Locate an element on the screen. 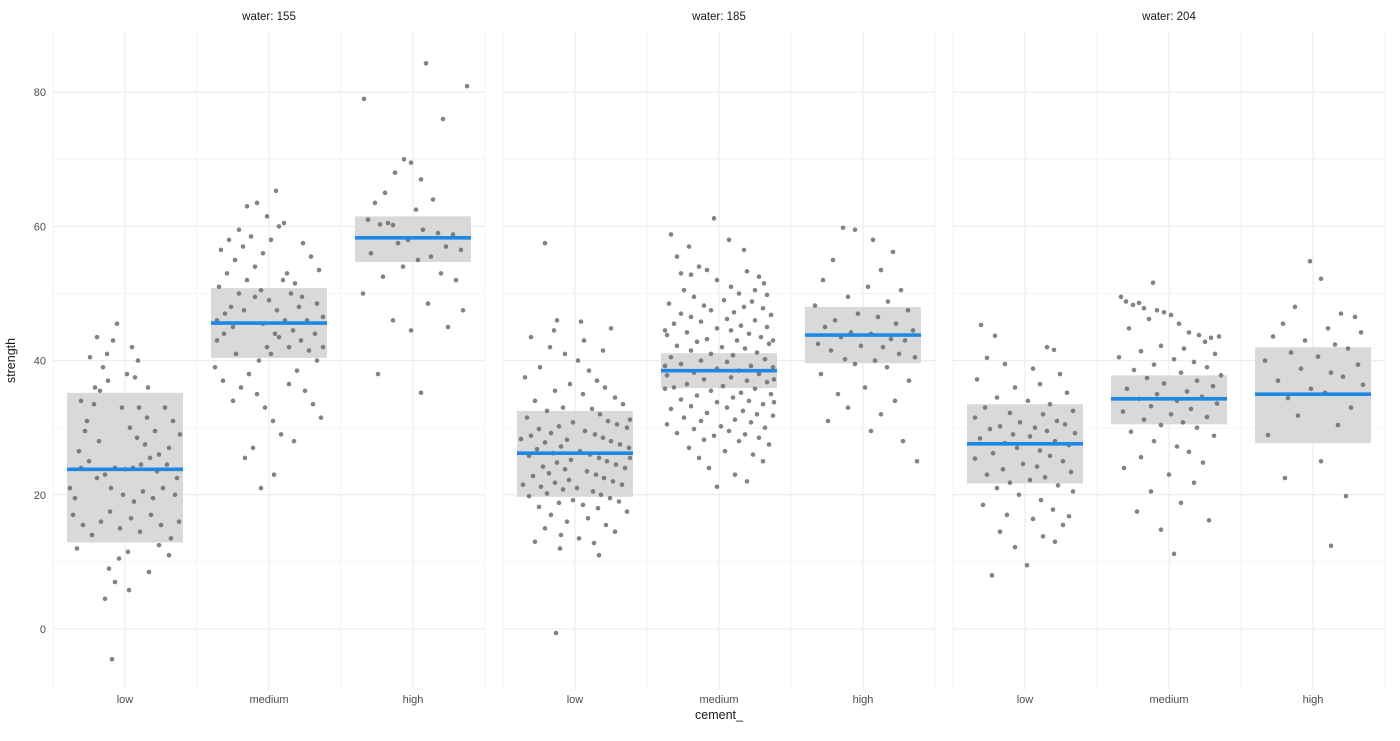 This screenshot has height=741, width=1400. y-tick-label: 60 is located at coordinates (40, 227).